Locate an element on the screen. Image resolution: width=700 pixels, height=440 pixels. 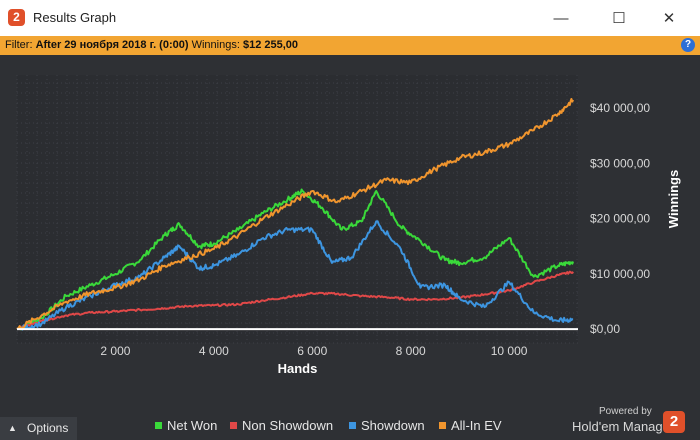
x-tick-label: 10 000 is located at coordinates (509, 351).